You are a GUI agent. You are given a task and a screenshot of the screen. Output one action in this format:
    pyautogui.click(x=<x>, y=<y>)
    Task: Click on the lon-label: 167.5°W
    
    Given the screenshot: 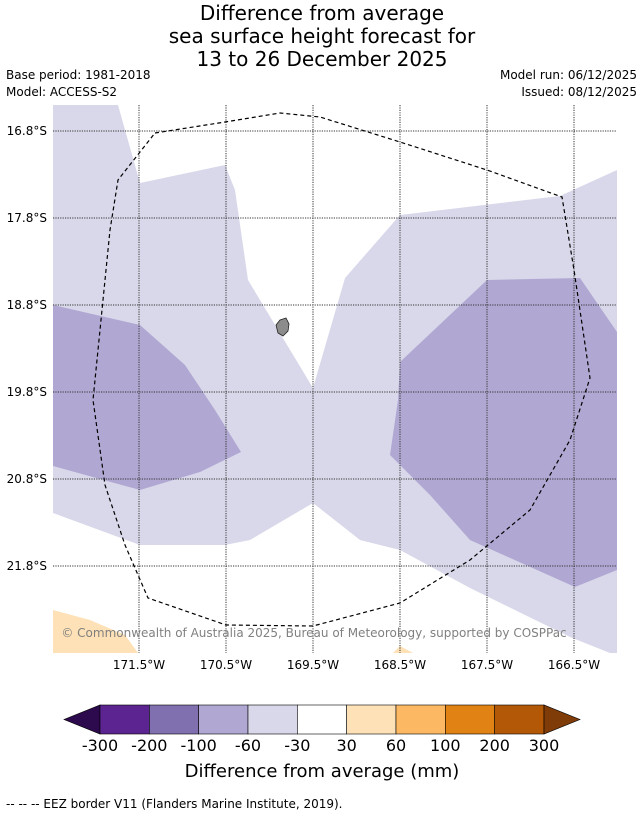 What is the action you would take?
    pyautogui.click(x=487, y=665)
    